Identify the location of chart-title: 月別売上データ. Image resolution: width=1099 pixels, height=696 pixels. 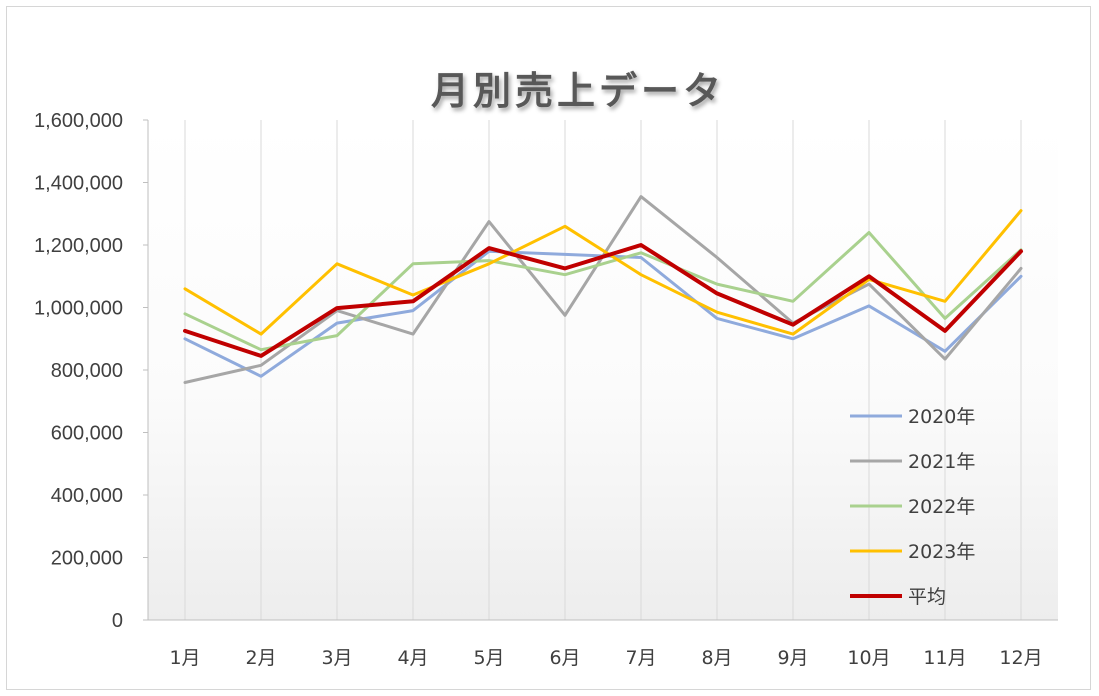
(578, 91).